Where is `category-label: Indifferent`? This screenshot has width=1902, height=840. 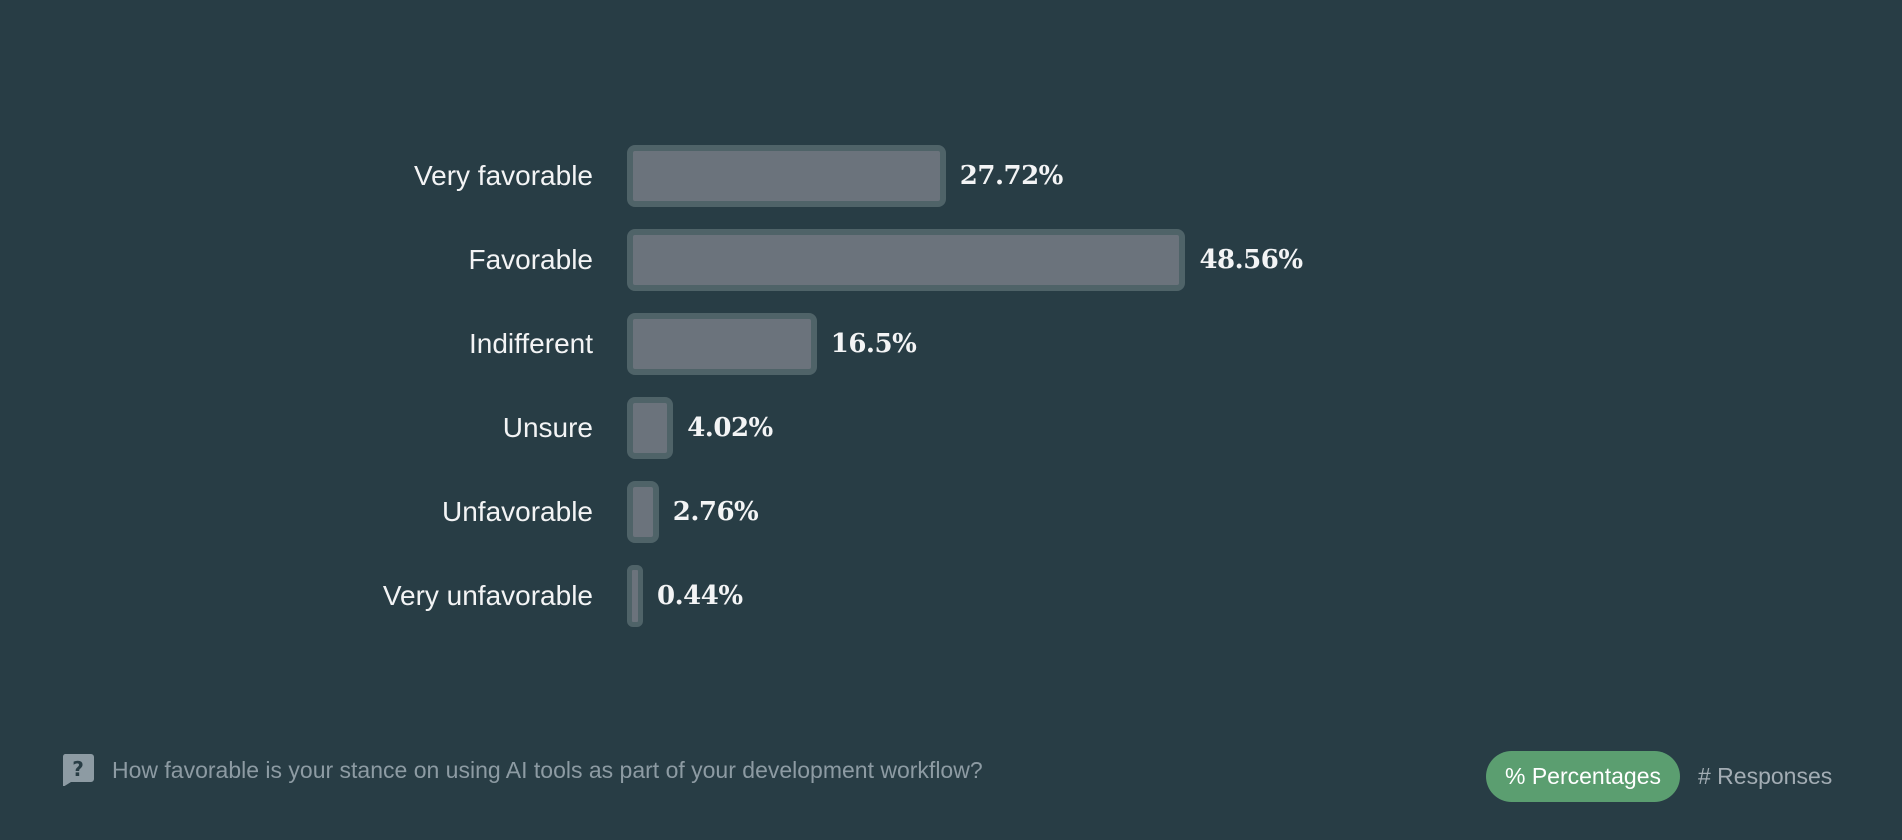
category-label: Indifferent is located at coordinates (530, 343).